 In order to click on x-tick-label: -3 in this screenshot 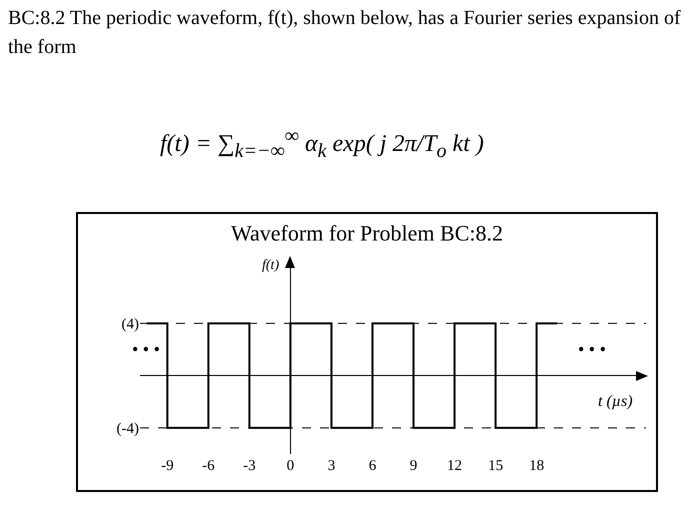, I will do `click(249, 466)`.